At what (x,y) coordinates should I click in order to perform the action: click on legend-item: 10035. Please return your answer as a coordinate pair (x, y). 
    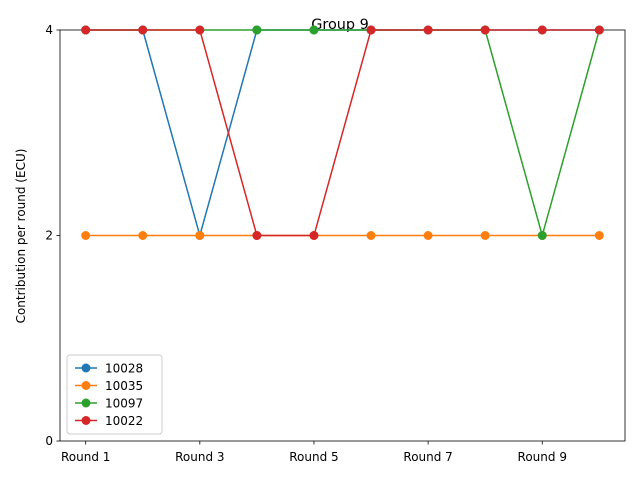
    Looking at the image, I should click on (109, 386).